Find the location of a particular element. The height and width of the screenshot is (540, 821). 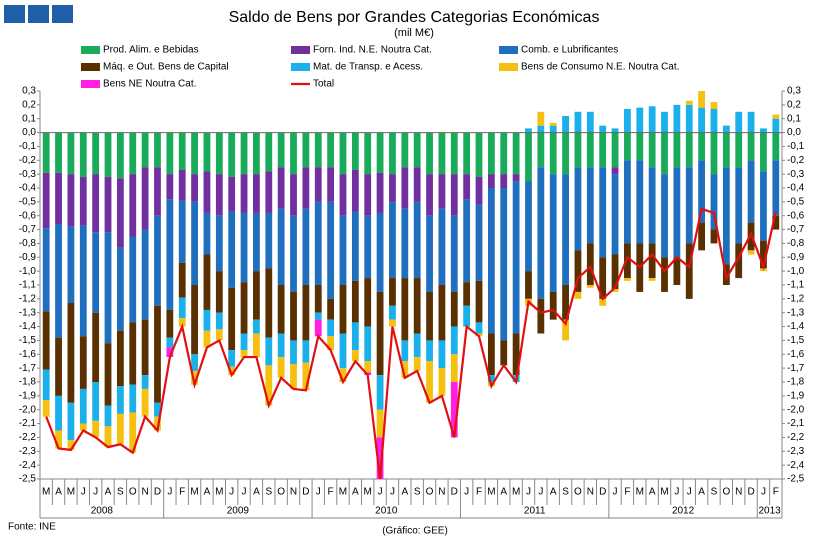

y2-tick-label: -0,8 is located at coordinates (796, 243).